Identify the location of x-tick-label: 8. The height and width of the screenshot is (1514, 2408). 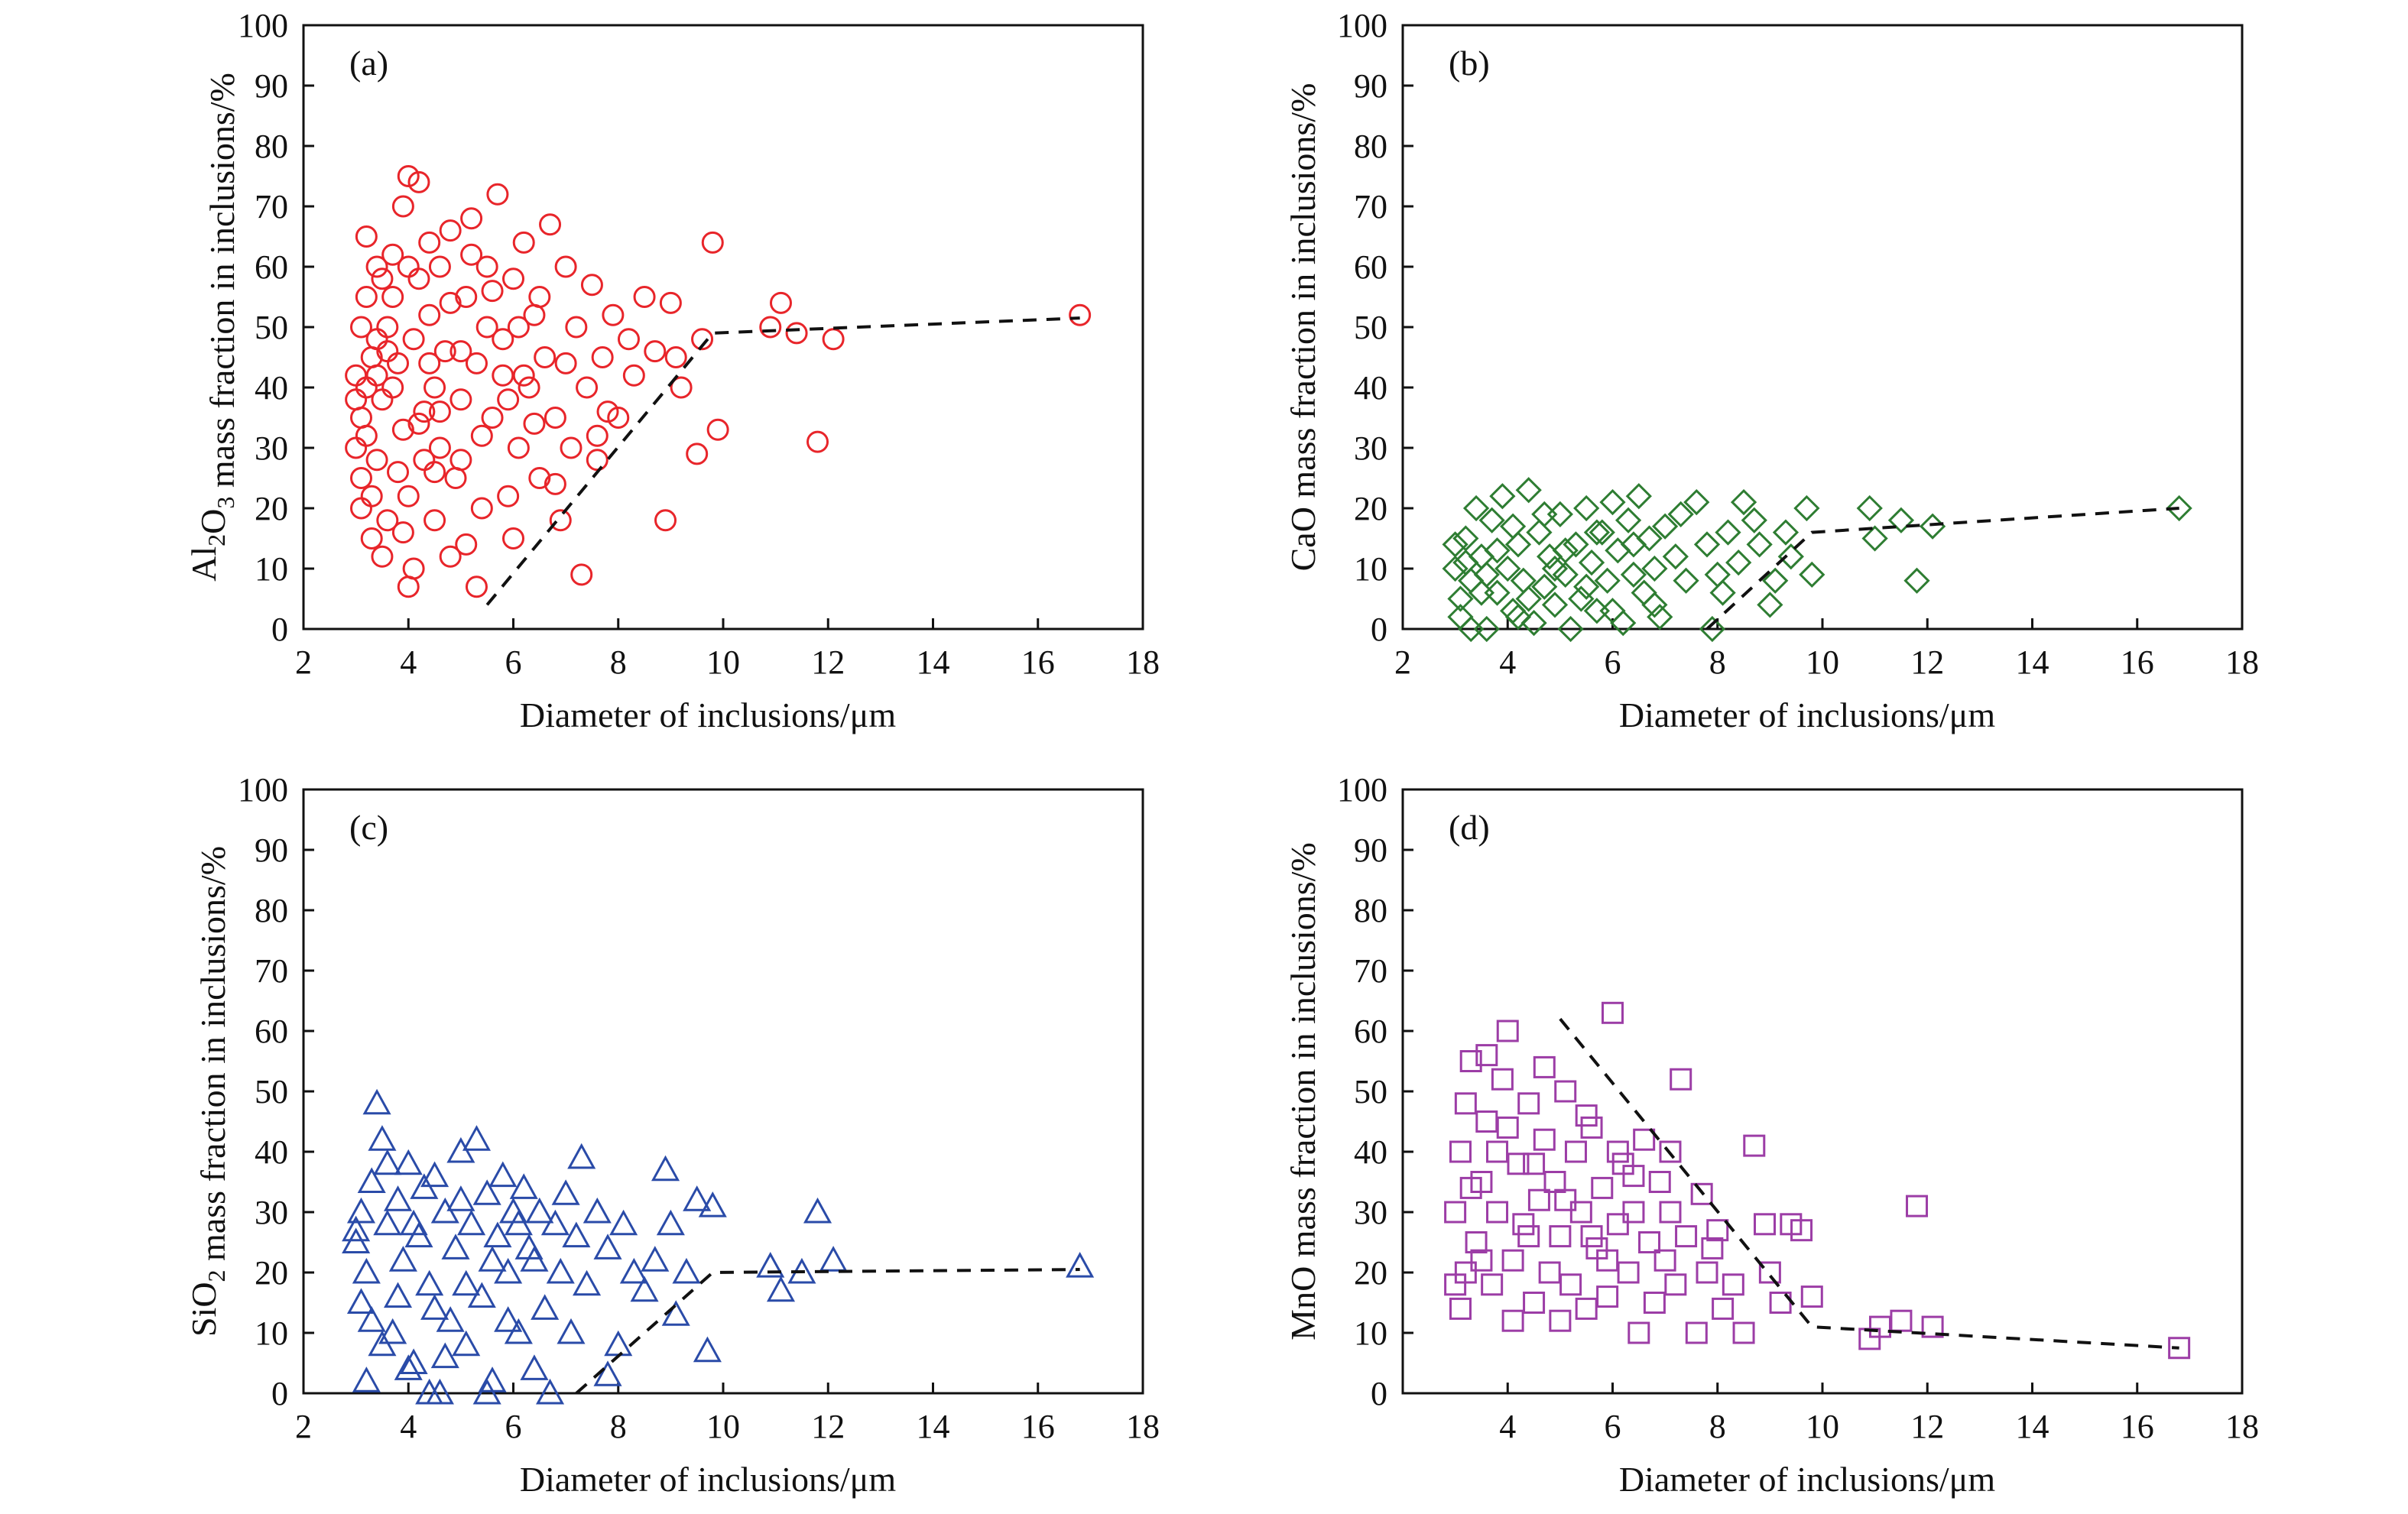
(619, 662).